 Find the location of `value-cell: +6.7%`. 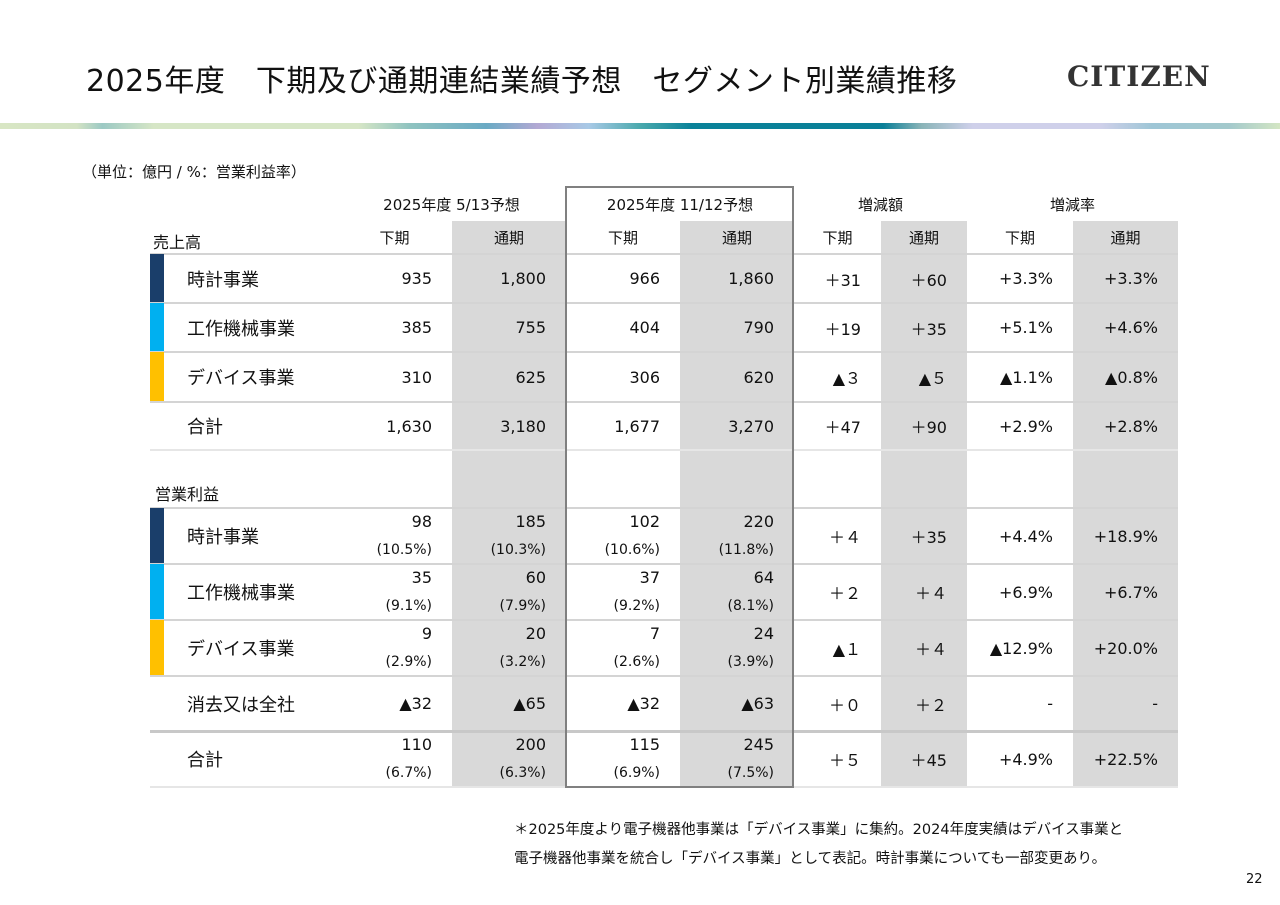

value-cell: +6.7% is located at coordinates (1130, 592).